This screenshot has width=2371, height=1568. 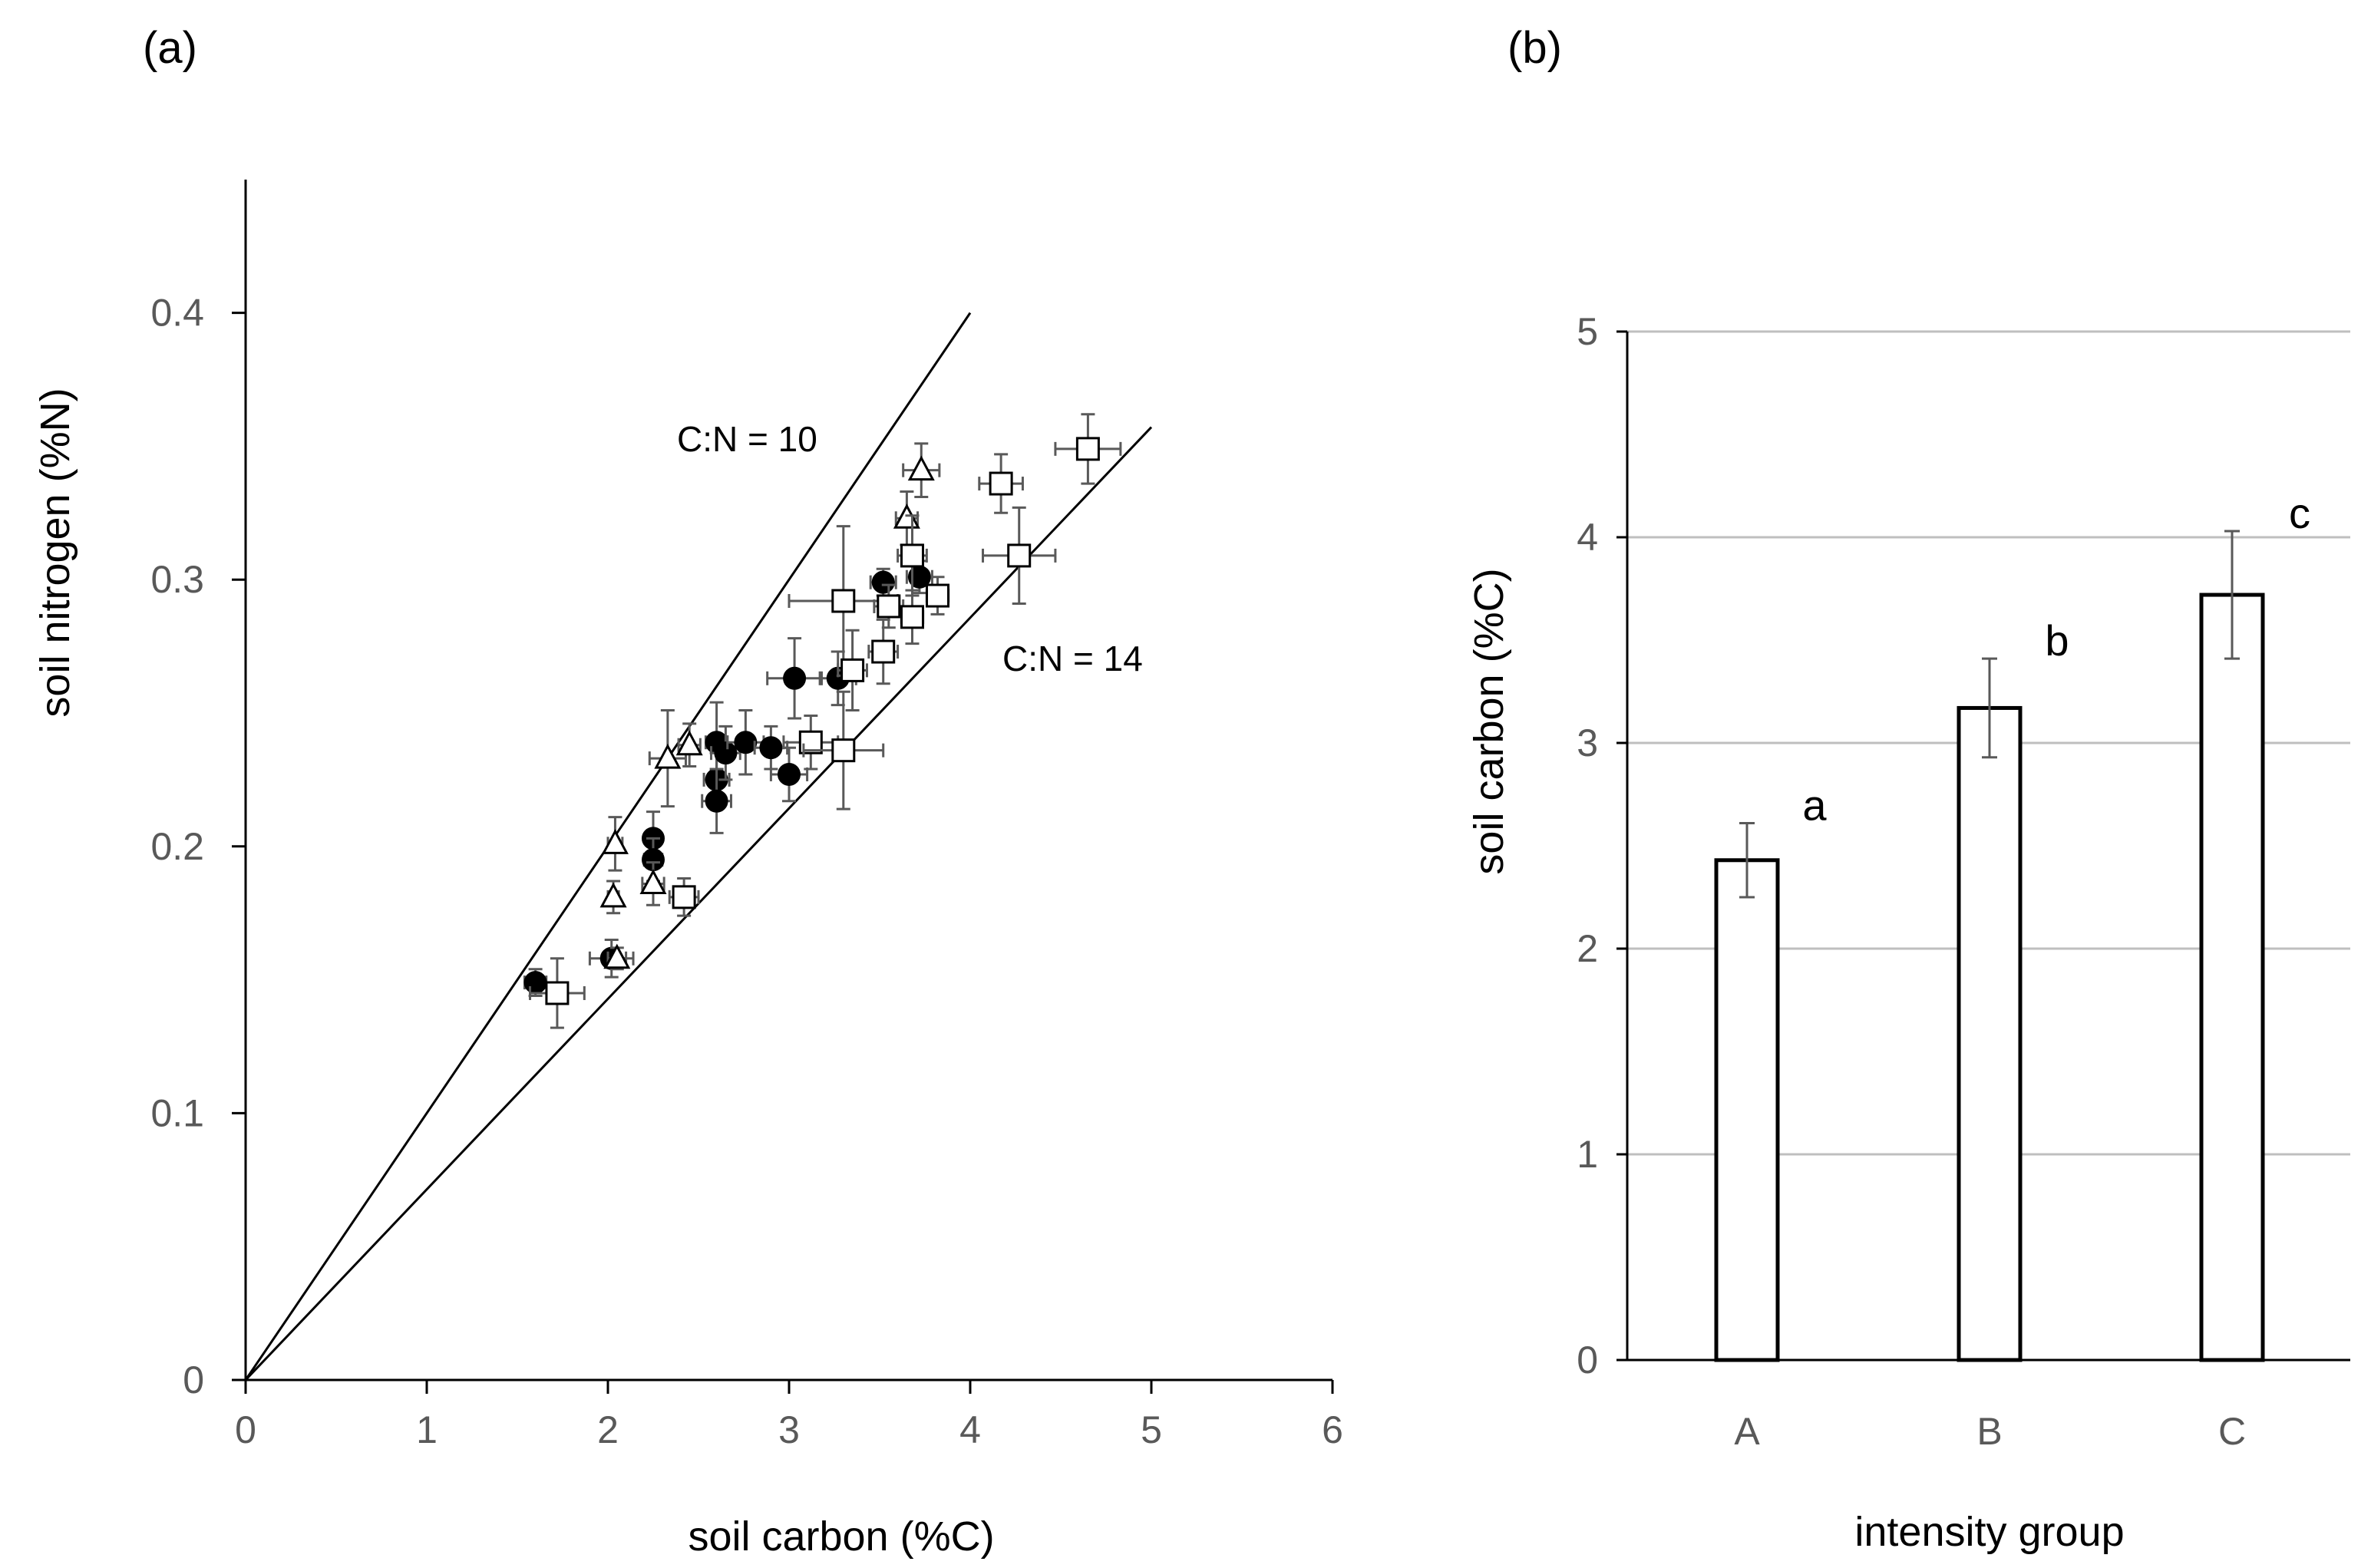 What do you see at coordinates (1587, 1154) in the screenshot?
I see `y-tick-label: 1` at bounding box center [1587, 1154].